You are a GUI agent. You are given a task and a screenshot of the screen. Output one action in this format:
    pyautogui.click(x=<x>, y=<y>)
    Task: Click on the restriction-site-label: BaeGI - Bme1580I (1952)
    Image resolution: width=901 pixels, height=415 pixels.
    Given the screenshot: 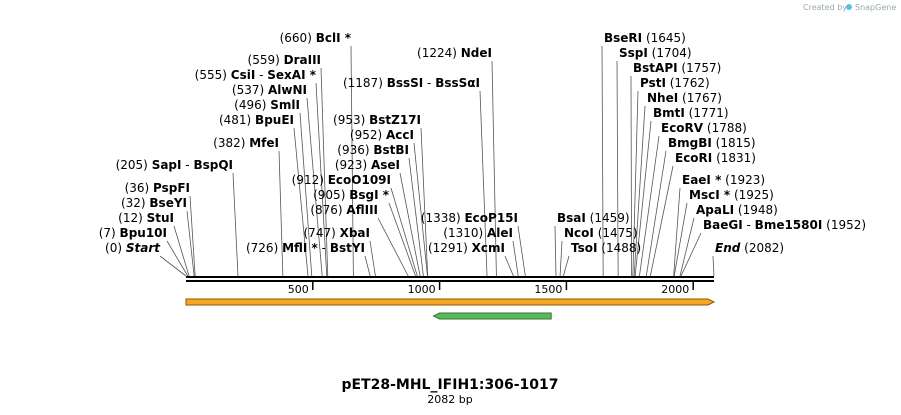 What is the action you would take?
    pyautogui.click(x=784, y=225)
    